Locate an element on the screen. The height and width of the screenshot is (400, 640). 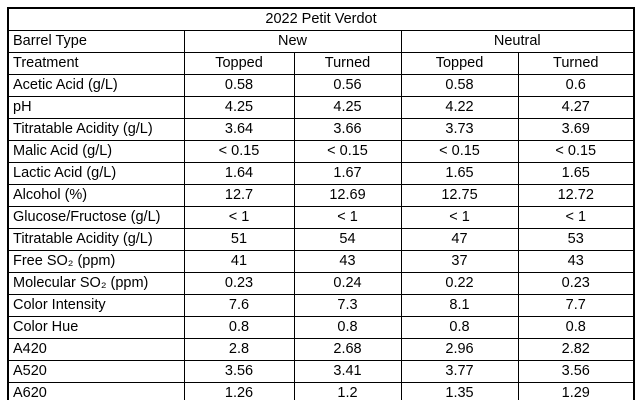
table-row: Free SO₂ (ppm) 41 43 37 43 is located at coordinates (321, 261).